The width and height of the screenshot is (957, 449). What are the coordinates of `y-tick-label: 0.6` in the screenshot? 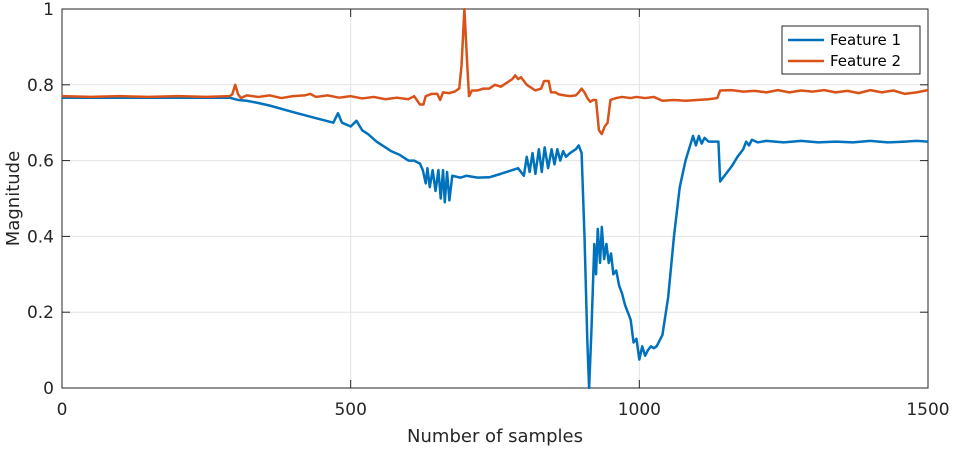 It's located at (40, 162).